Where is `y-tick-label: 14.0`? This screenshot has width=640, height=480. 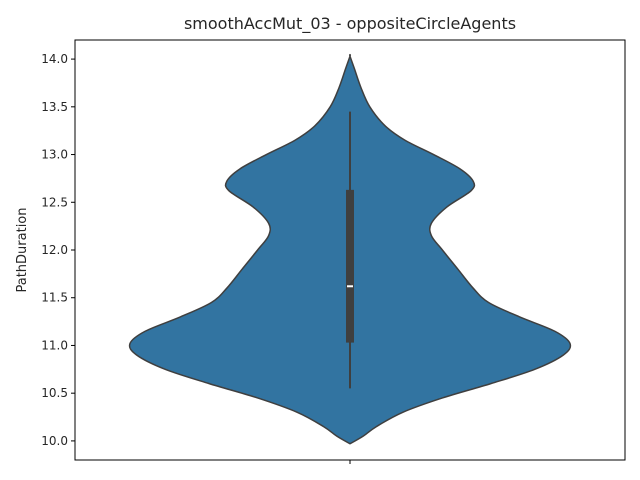 y-tick-label: 14.0 is located at coordinates (54, 59).